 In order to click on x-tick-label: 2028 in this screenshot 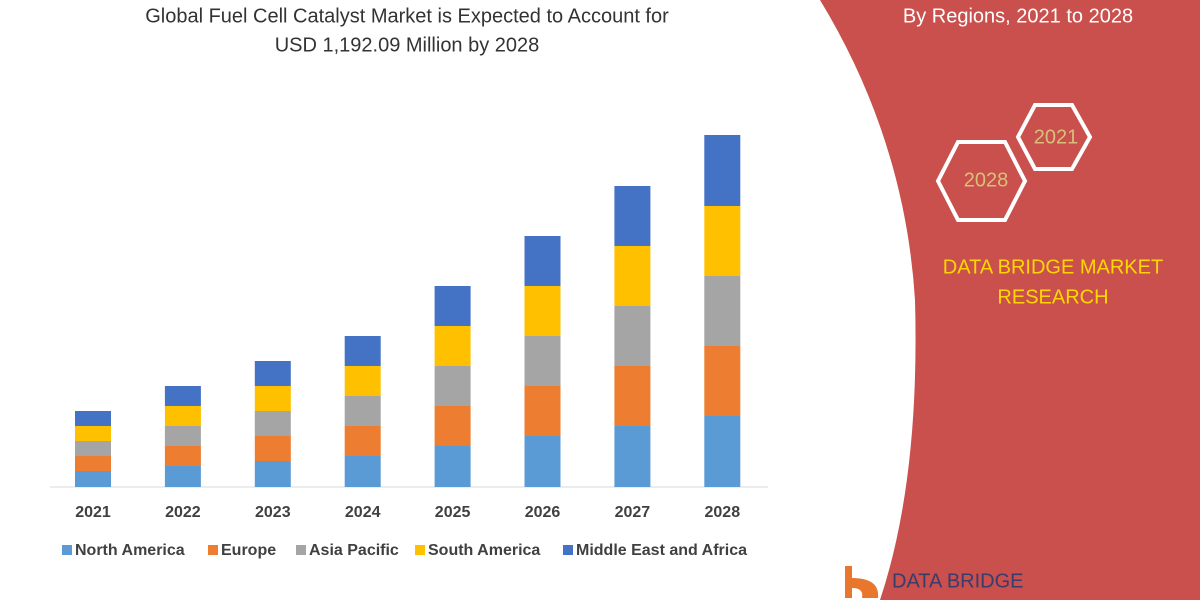, I will do `click(723, 512)`.